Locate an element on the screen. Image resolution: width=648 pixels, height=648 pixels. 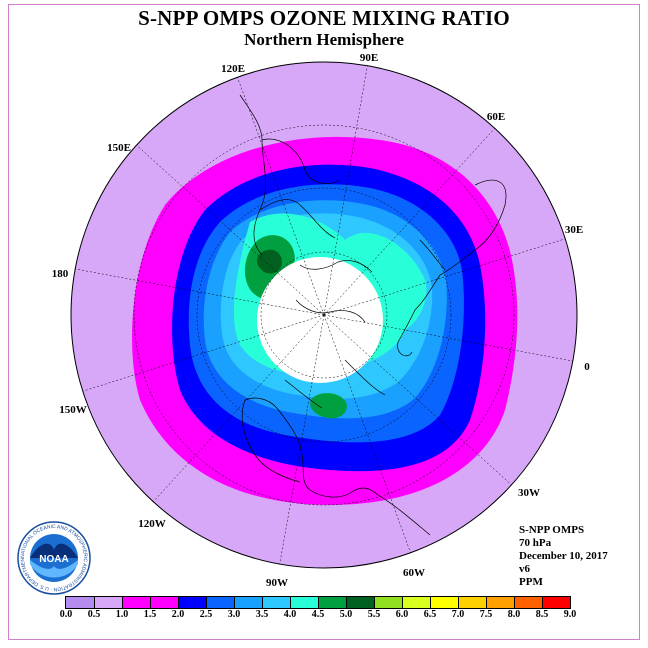
lon-label-120e: 120E is located at coordinates (233, 69).